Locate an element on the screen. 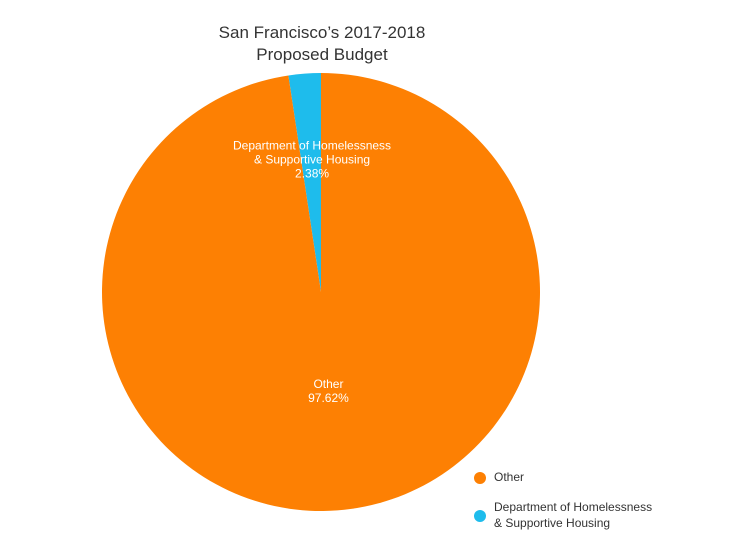 The height and width of the screenshot is (551, 733). legend-label-other-line-1: Other is located at coordinates (509, 477).